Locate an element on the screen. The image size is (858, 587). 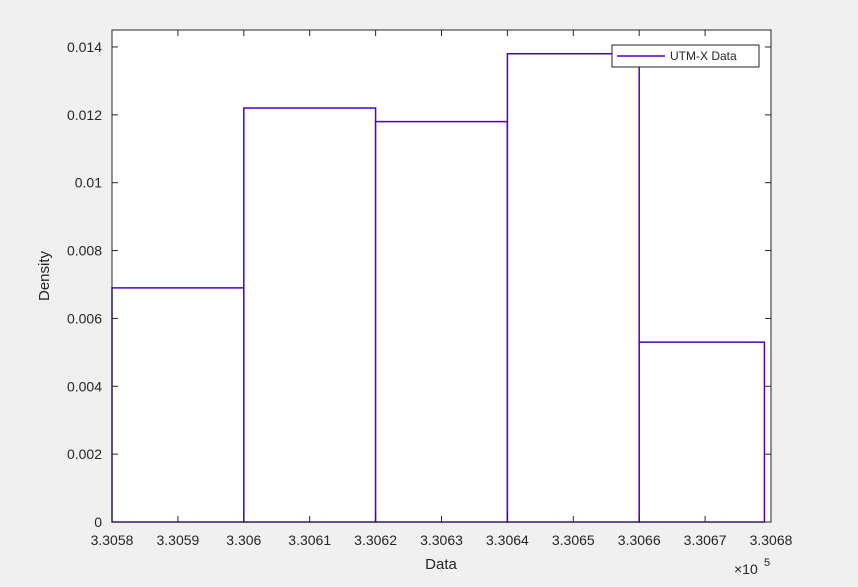
x-exponent-base: ×10 is located at coordinates (746, 569).